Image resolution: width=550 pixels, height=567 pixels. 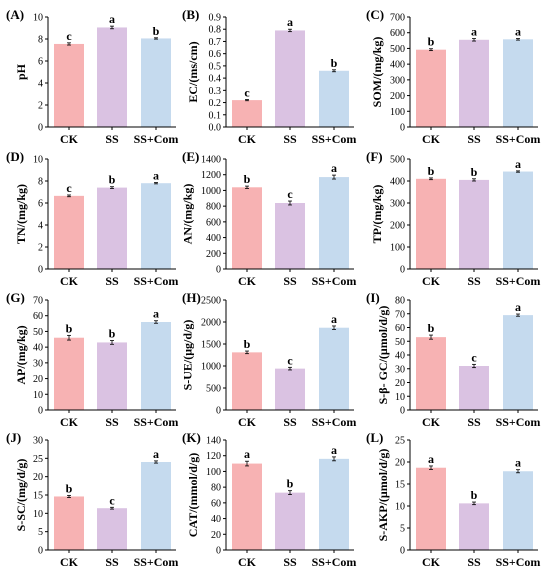 What do you see at coordinates (69, 488) in the screenshot?
I see `panel-j-significance-letter: b` at bounding box center [69, 488].